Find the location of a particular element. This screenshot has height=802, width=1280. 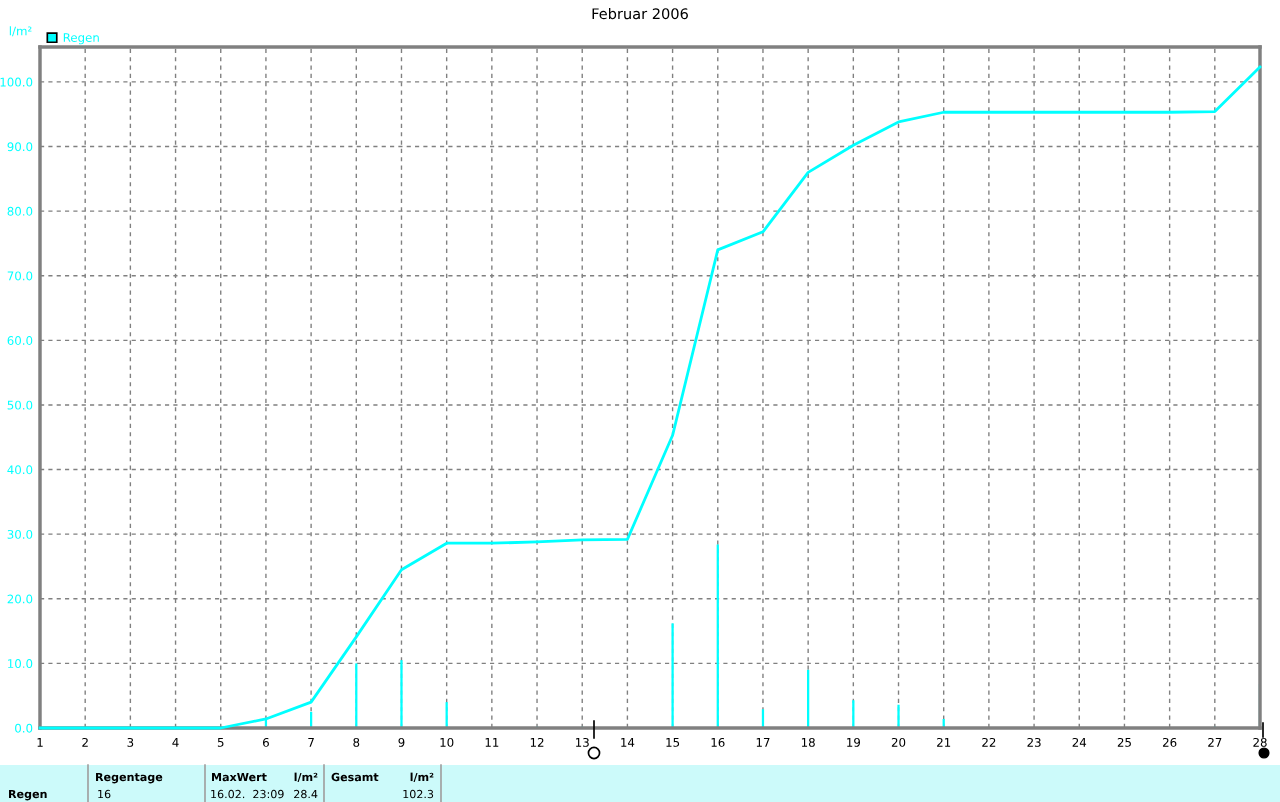

x-tick-label: 20 is located at coordinates (898, 742).